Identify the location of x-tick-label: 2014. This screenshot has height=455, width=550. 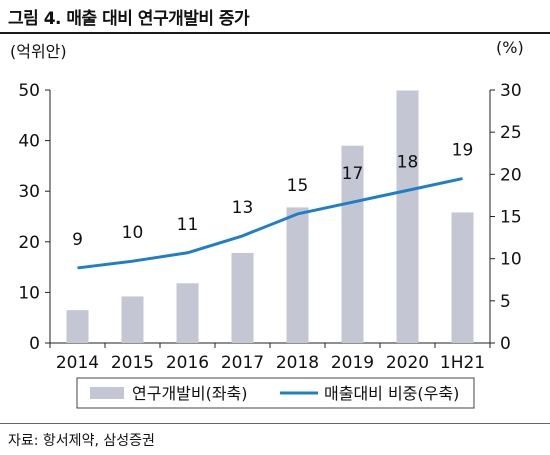
(77, 363).